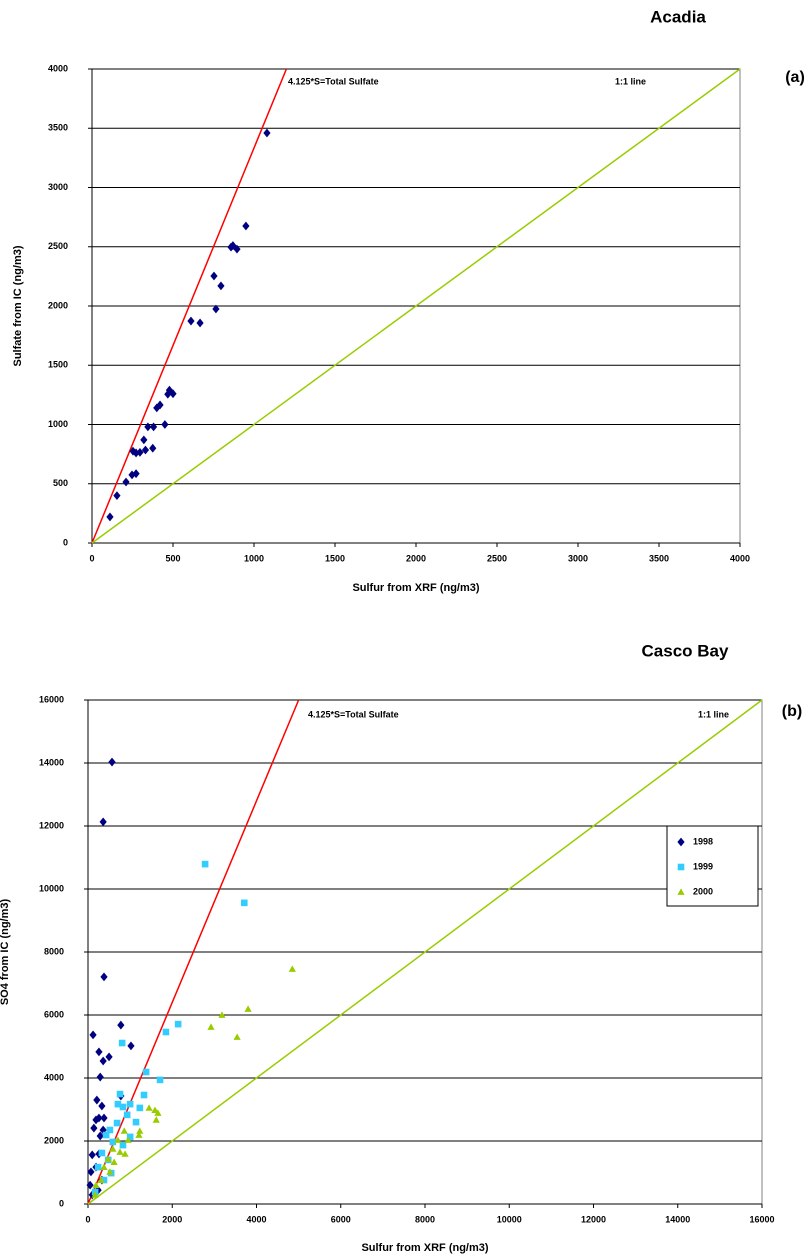  Describe the element at coordinates (51, 888) in the screenshot. I see `y-tick-label: 10000` at that location.